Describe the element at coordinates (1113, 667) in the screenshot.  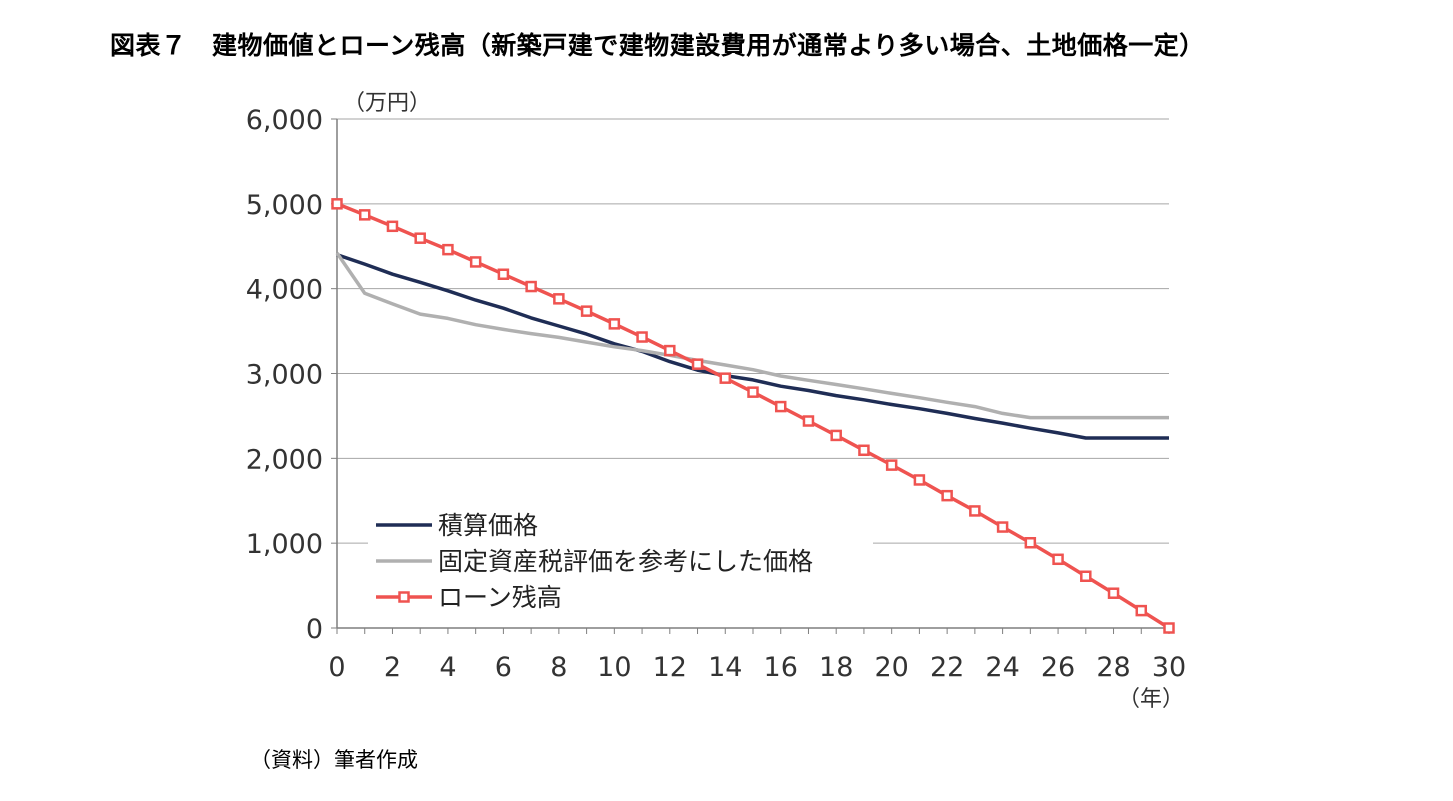
I see `x-tick-label: 28` at that location.